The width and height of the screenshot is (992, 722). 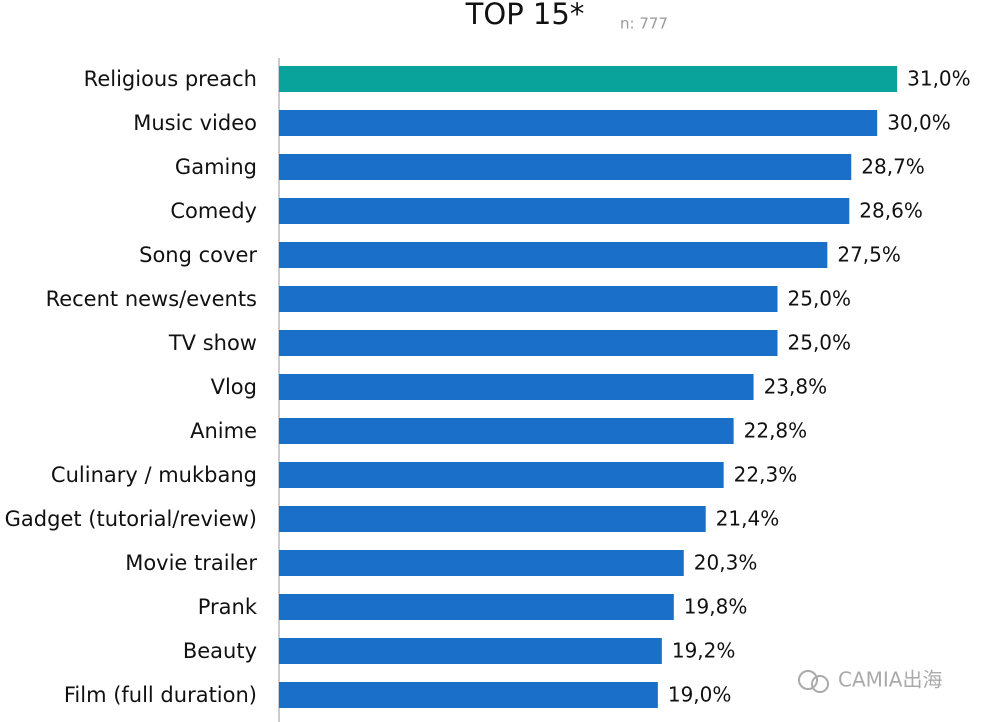 I want to click on value-label: 20,3%, so click(x=726, y=563).